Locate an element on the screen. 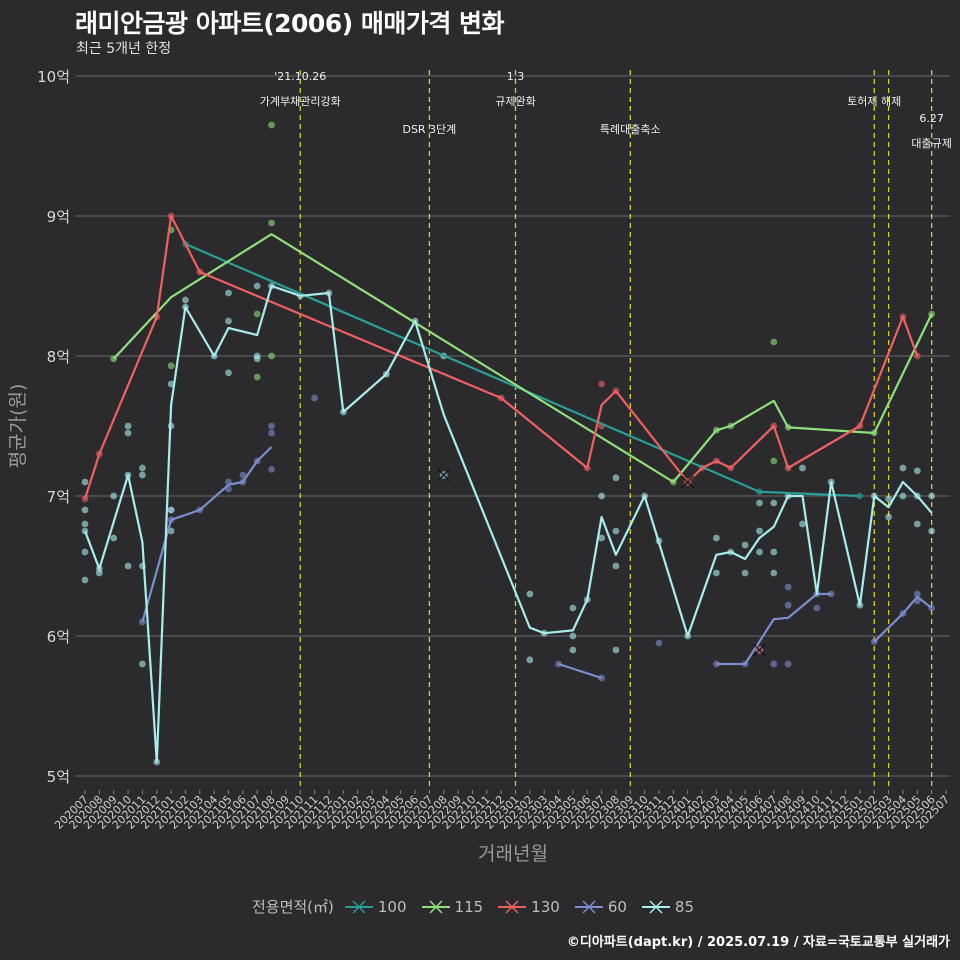  legend-title: 전용면적(㎡) is located at coordinates (292, 907).